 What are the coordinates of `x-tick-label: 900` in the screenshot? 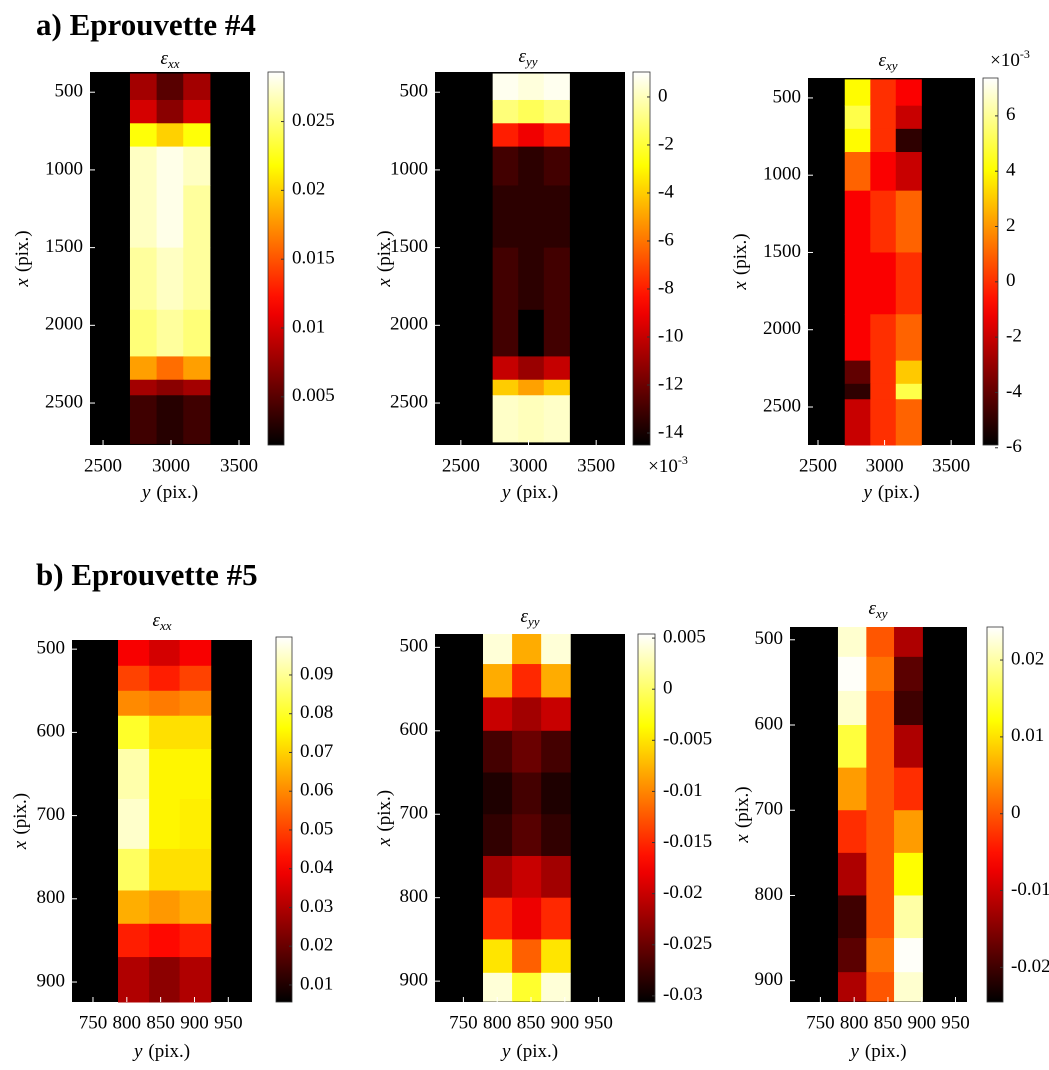 It's located at (194, 1022).